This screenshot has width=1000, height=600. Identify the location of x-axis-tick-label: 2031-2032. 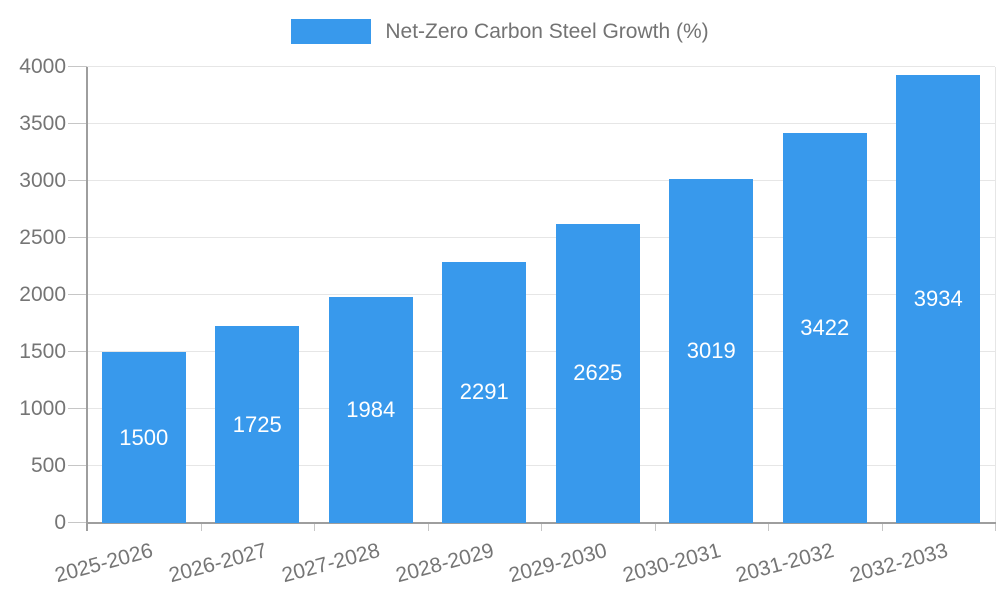
(785, 563).